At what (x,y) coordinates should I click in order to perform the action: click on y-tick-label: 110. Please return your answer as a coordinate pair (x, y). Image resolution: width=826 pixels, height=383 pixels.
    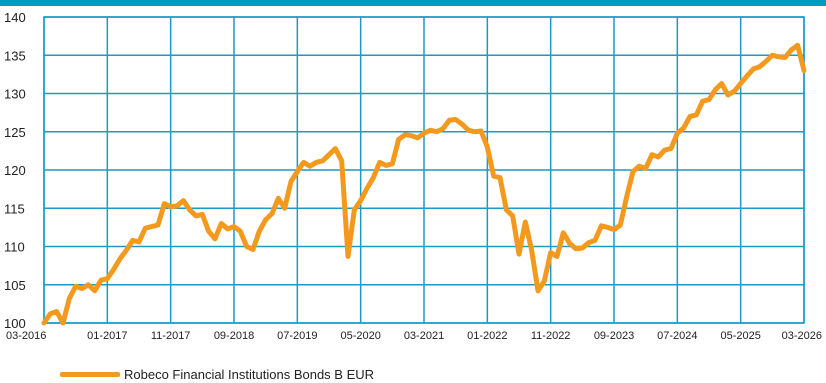
    Looking at the image, I should click on (14, 247).